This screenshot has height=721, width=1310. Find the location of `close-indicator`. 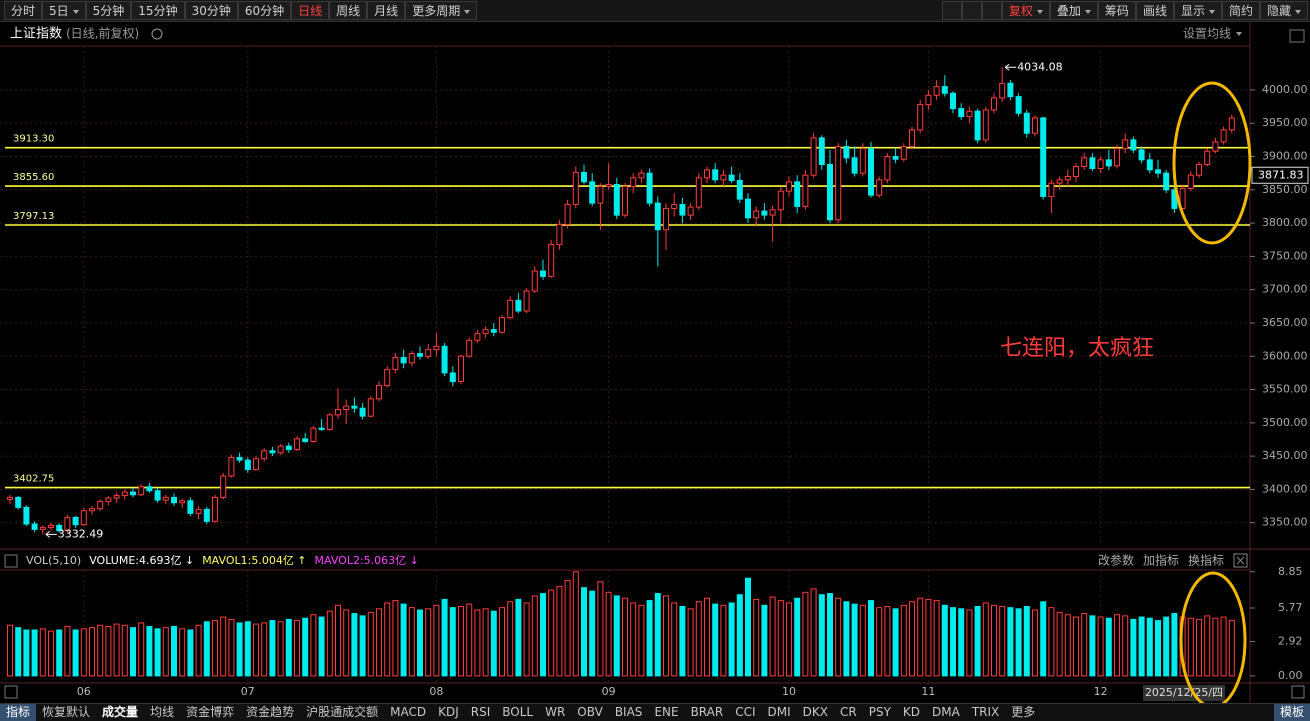

close-indicator is located at coordinates (1240, 560).